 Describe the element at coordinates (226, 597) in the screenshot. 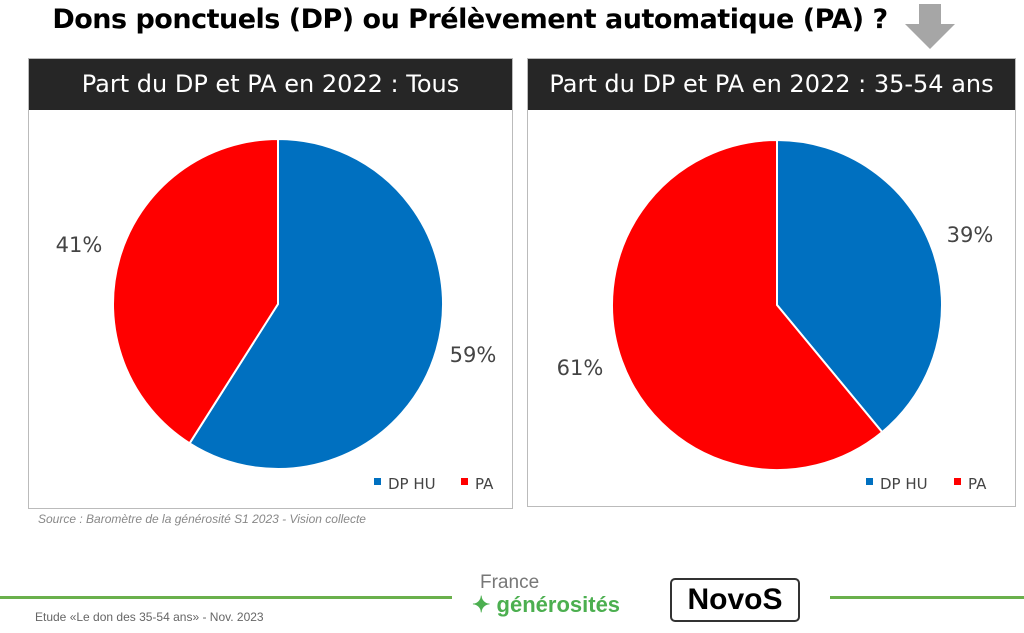

I see `footer-line-left` at that location.